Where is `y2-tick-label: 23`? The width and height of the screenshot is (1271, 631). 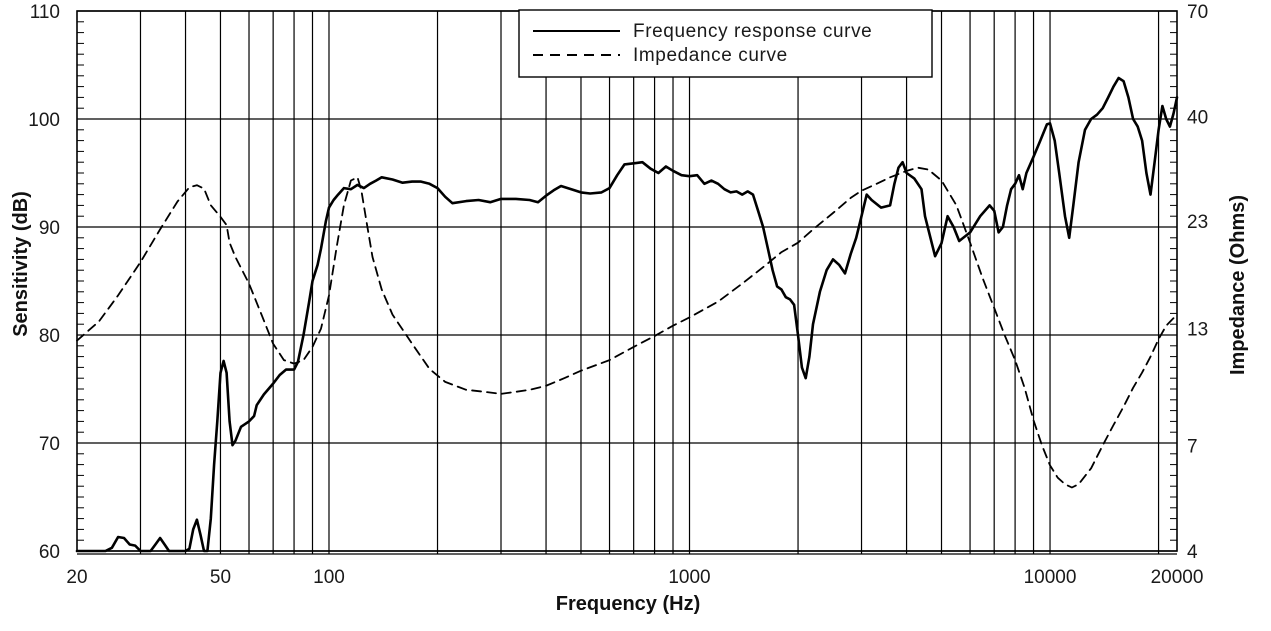
y2-tick-label: 23 is located at coordinates (1197, 222).